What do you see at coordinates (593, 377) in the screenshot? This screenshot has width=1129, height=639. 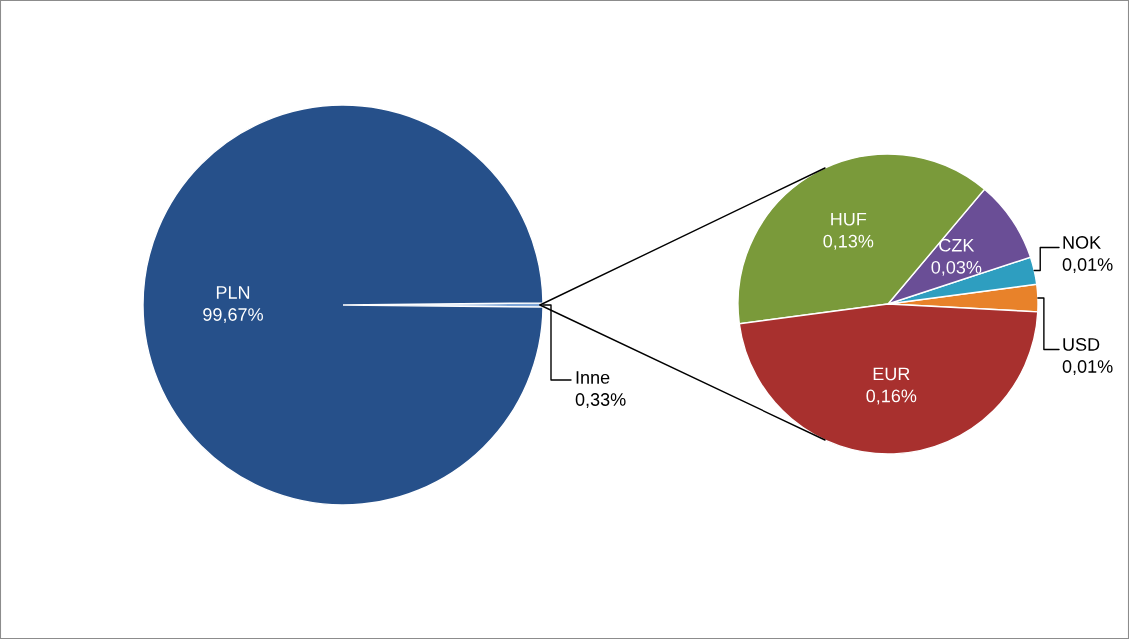 I see `slice-label: Inne` at bounding box center [593, 377].